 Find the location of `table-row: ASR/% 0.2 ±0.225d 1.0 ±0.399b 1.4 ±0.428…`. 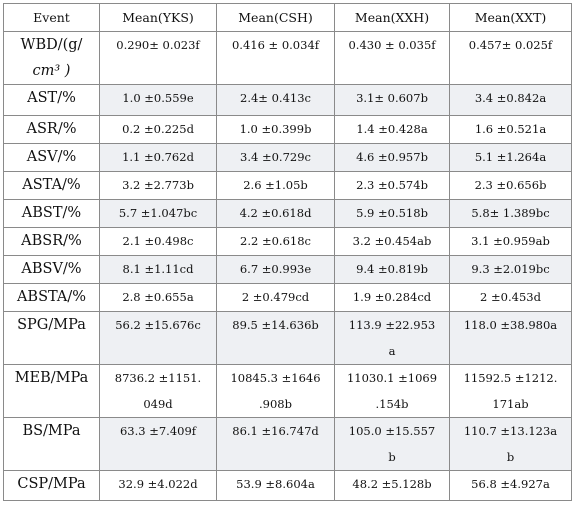

table-row: ASR/% 0.2 ±0.225d 1.0 ±0.399b 1.4 ±0.428… is located at coordinates (287, 129).